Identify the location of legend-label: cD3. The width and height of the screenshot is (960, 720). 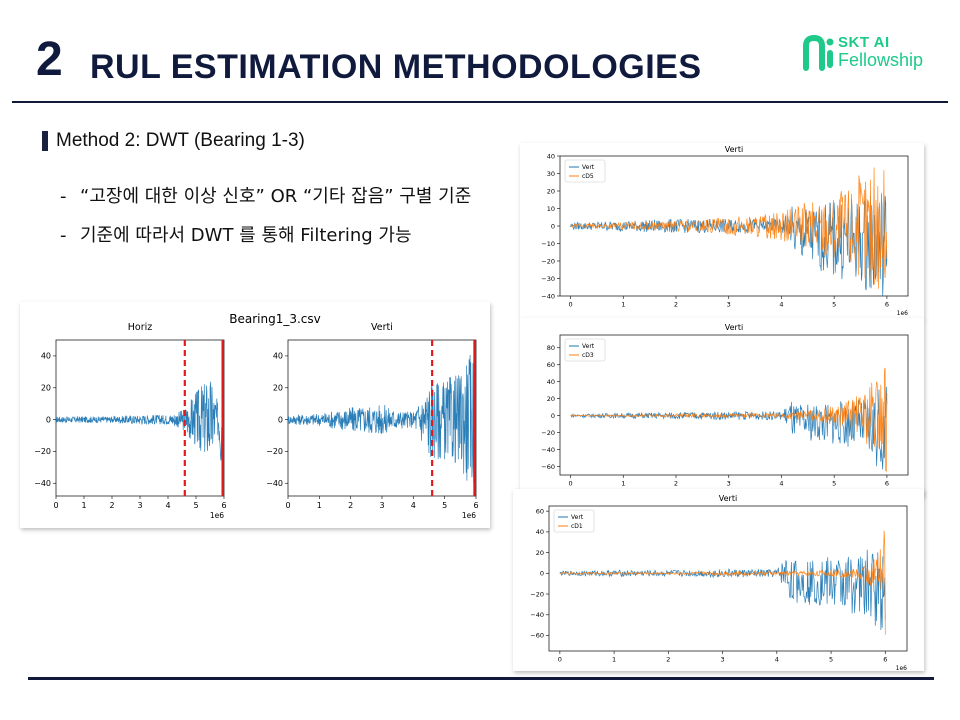
(588, 355).